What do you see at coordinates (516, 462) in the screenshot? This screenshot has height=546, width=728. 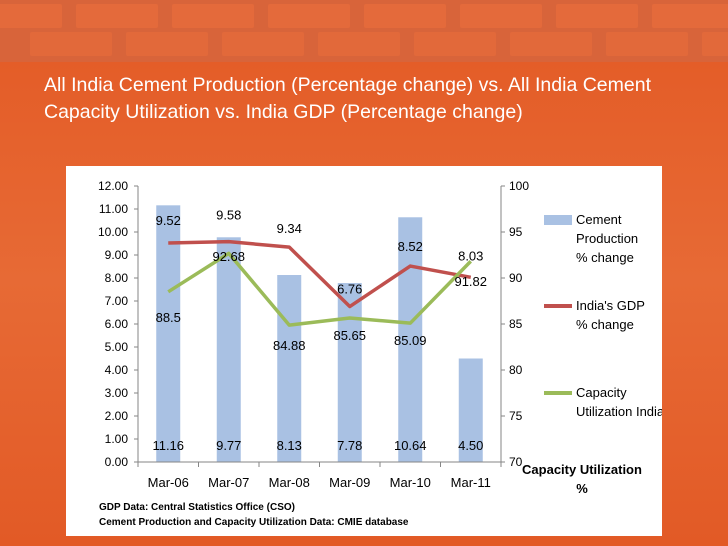 I see `right-tick-label: 70` at bounding box center [516, 462].